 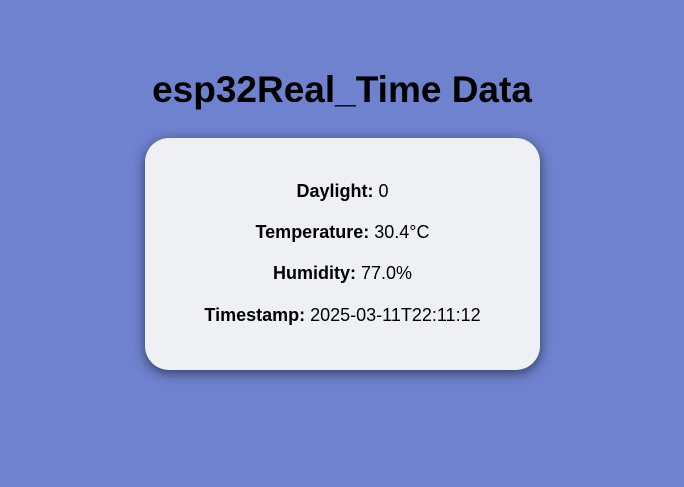 I want to click on timestamp-label: Timestamp:, so click(x=255, y=315).